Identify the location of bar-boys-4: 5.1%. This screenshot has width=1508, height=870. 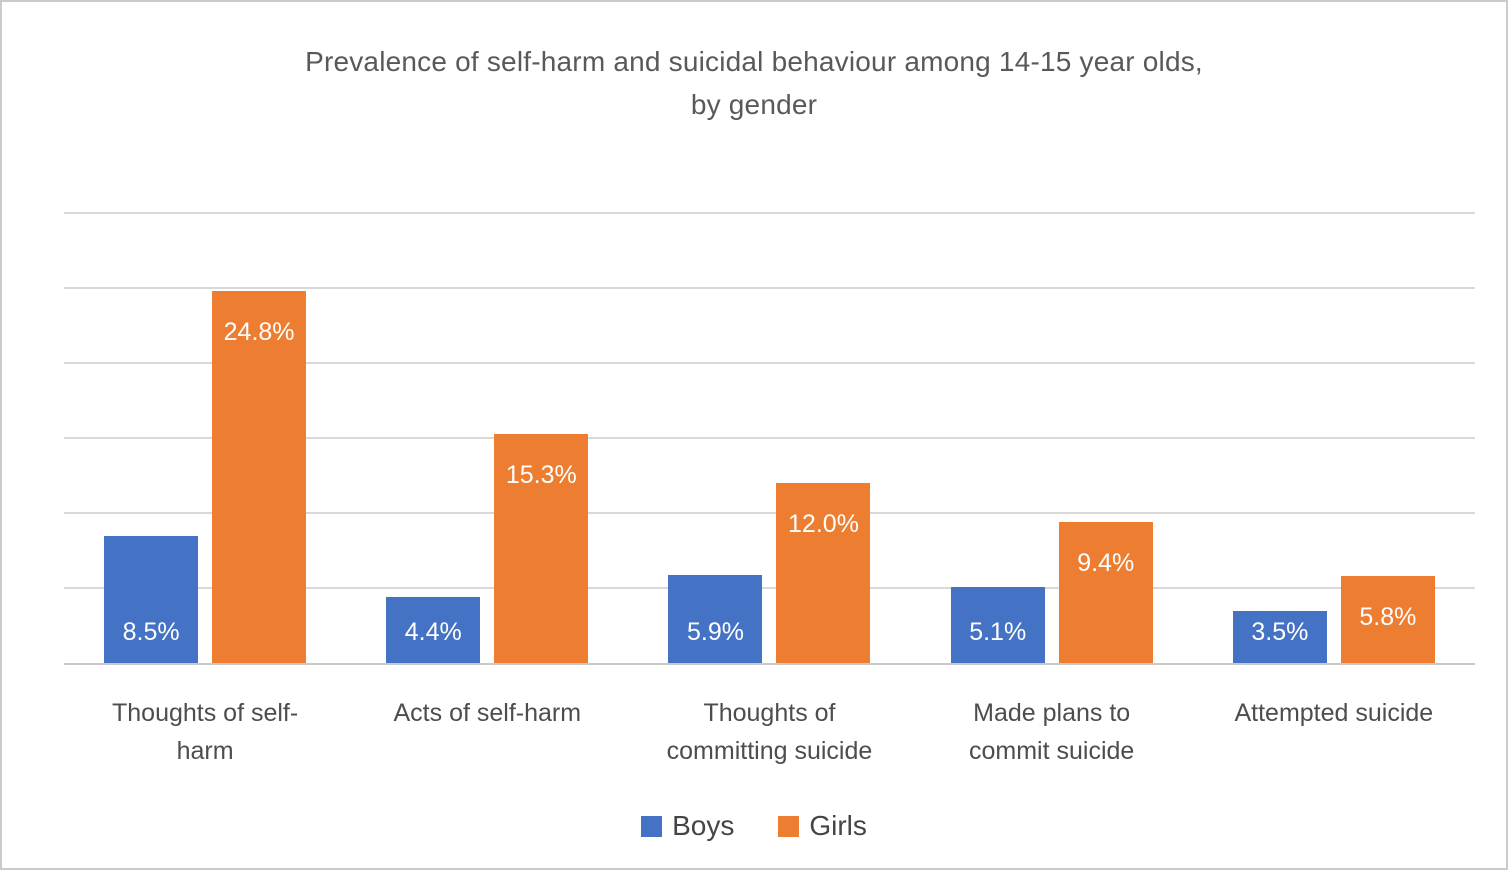
(997, 624).